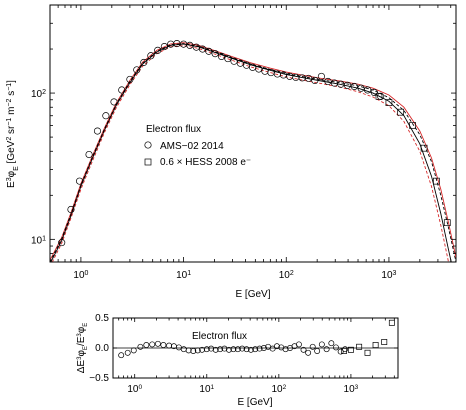 The image size is (466, 410). What do you see at coordinates (254, 402) in the screenshot?
I see `residual-x-axis-label: E [GeV]` at bounding box center [254, 402].